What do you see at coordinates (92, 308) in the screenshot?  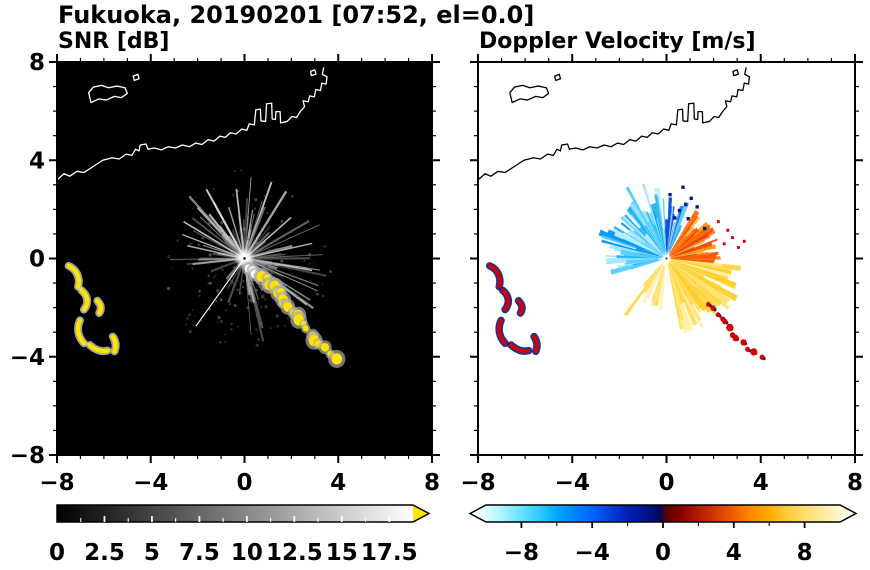 I see `snr-clutter-patches` at bounding box center [92, 308].